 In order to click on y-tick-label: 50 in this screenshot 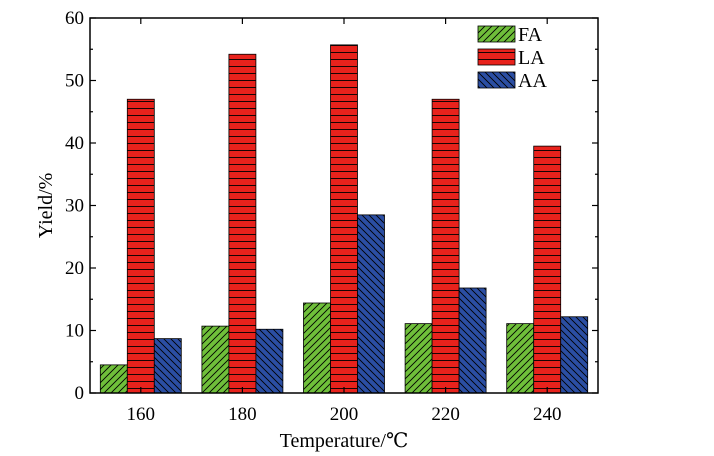, I will do `click(74, 81)`.